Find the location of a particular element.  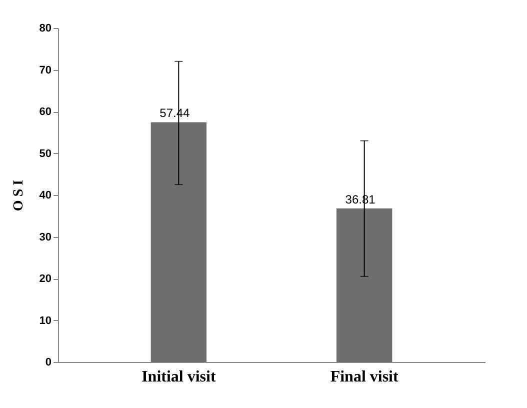

x-tick-label: Initial visit is located at coordinates (179, 377).